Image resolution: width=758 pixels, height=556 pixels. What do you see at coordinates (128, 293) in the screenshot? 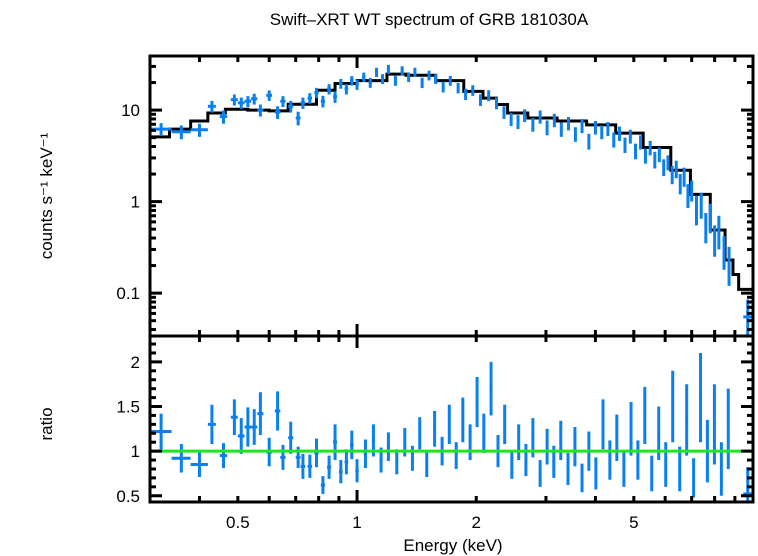
I see `y-tick-label: 0.1` at bounding box center [128, 293].